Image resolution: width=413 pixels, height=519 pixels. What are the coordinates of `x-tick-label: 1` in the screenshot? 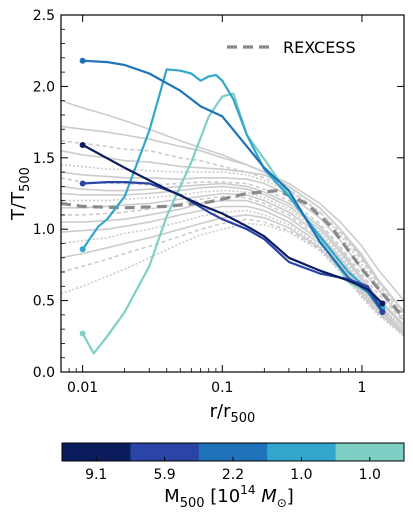 It's located at (361, 388).